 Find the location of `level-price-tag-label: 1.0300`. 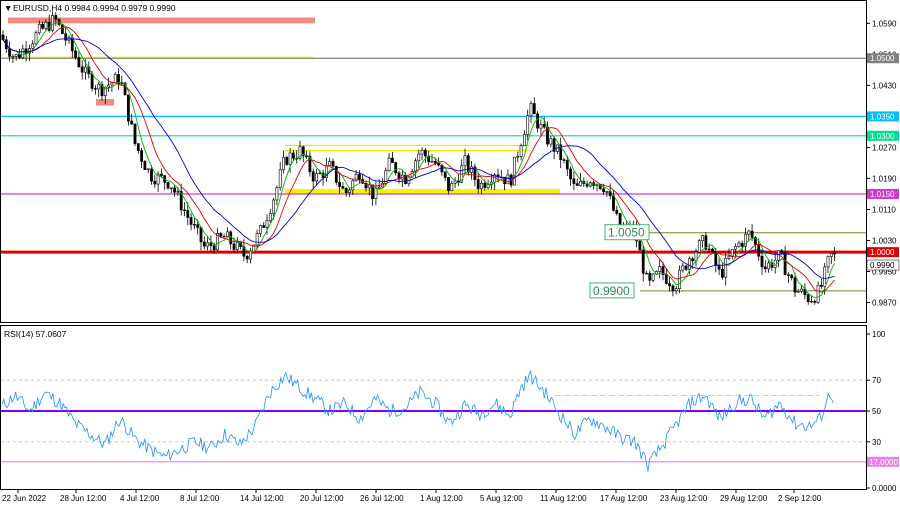

level-price-tag-label: 1.0300 is located at coordinates (882, 136).